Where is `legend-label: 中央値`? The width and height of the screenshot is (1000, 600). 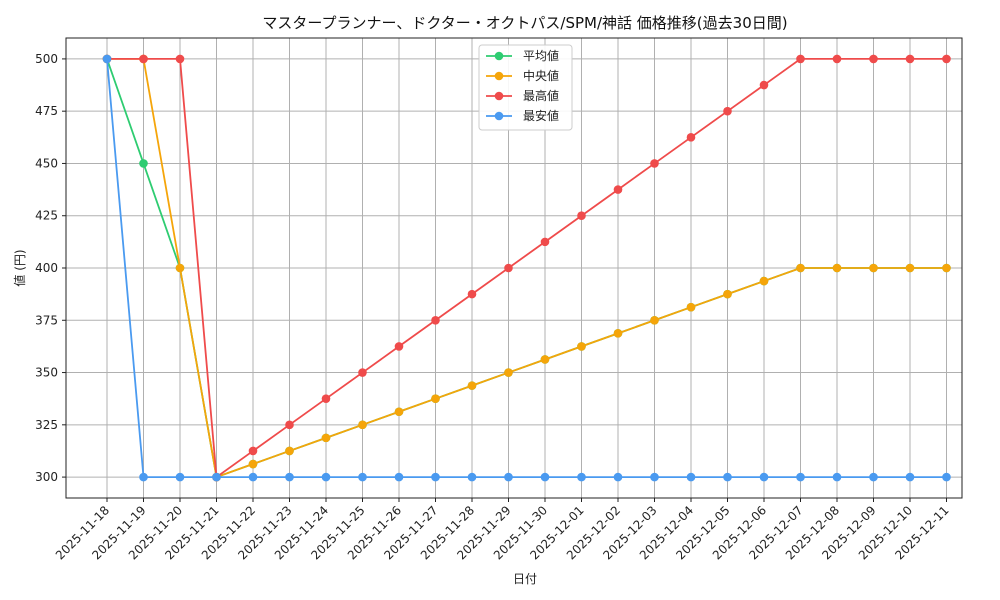
legend-label: 中央値 is located at coordinates (541, 75).